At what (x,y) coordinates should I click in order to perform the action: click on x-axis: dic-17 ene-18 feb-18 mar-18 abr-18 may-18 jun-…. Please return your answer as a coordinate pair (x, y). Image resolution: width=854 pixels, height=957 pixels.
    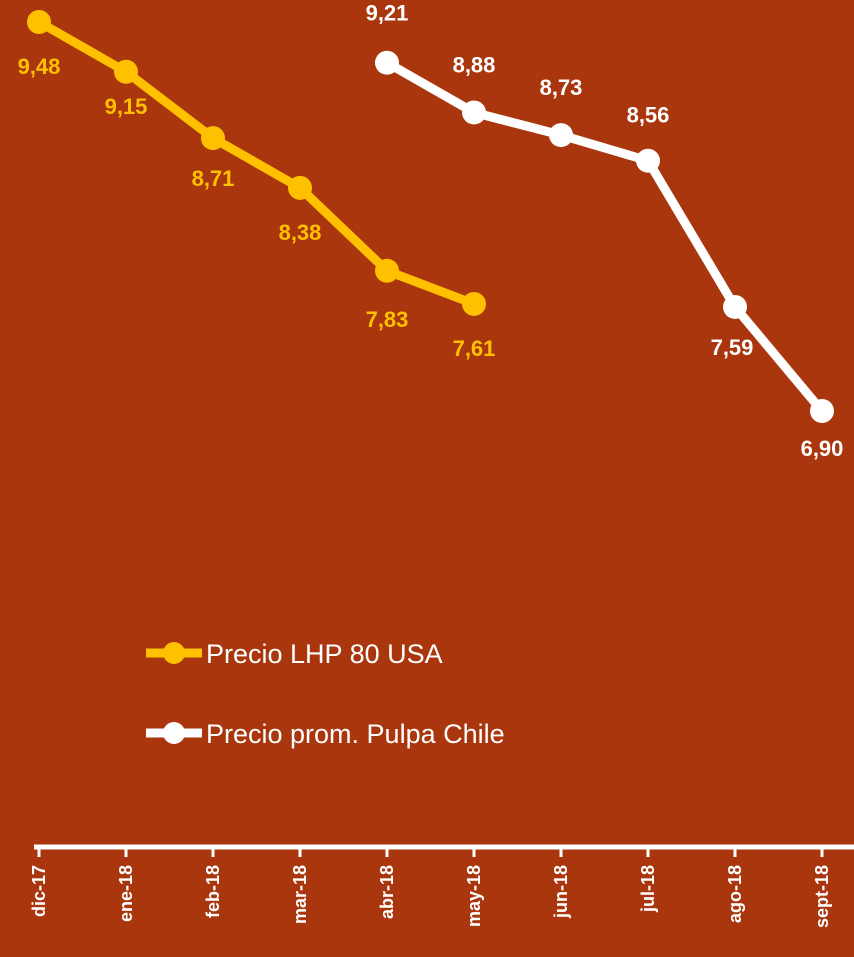
    Looking at the image, I should click on (441, 886).